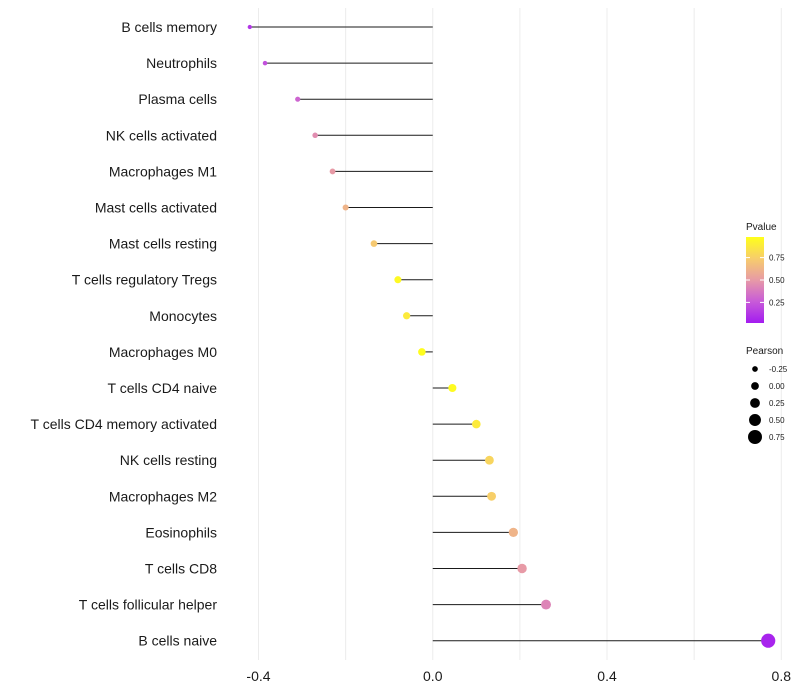 The width and height of the screenshot is (800, 700). Describe the element at coordinates (767, 395) in the screenshot. I see `pearson-legend: Pearson -0.25 0.00 0.25 0.50 0.75` at that location.